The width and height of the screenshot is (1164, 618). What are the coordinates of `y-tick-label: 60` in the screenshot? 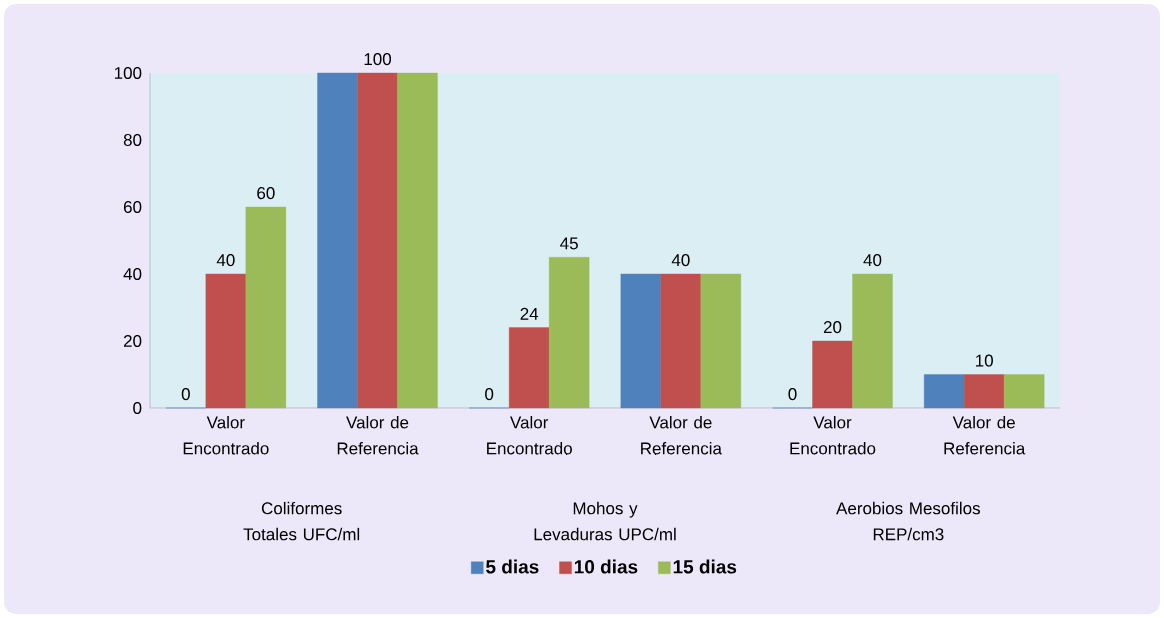 It's located at (132, 207).